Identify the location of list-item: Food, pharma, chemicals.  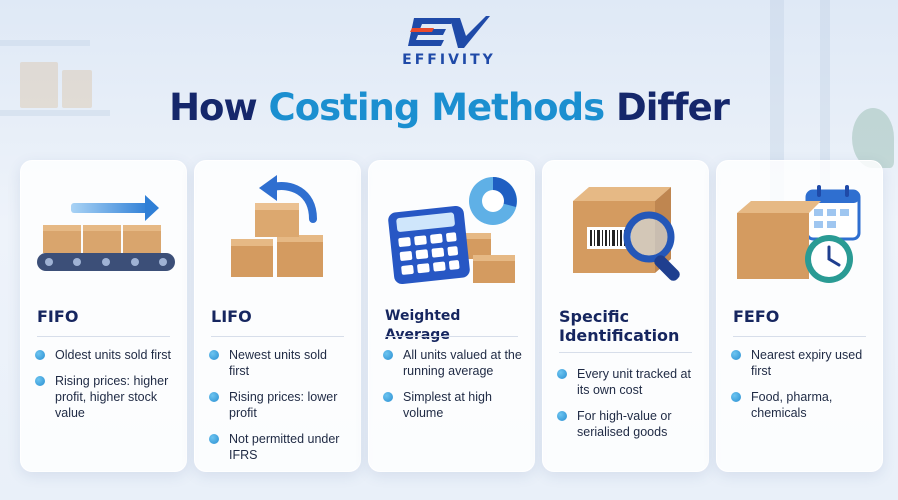
(801, 405).